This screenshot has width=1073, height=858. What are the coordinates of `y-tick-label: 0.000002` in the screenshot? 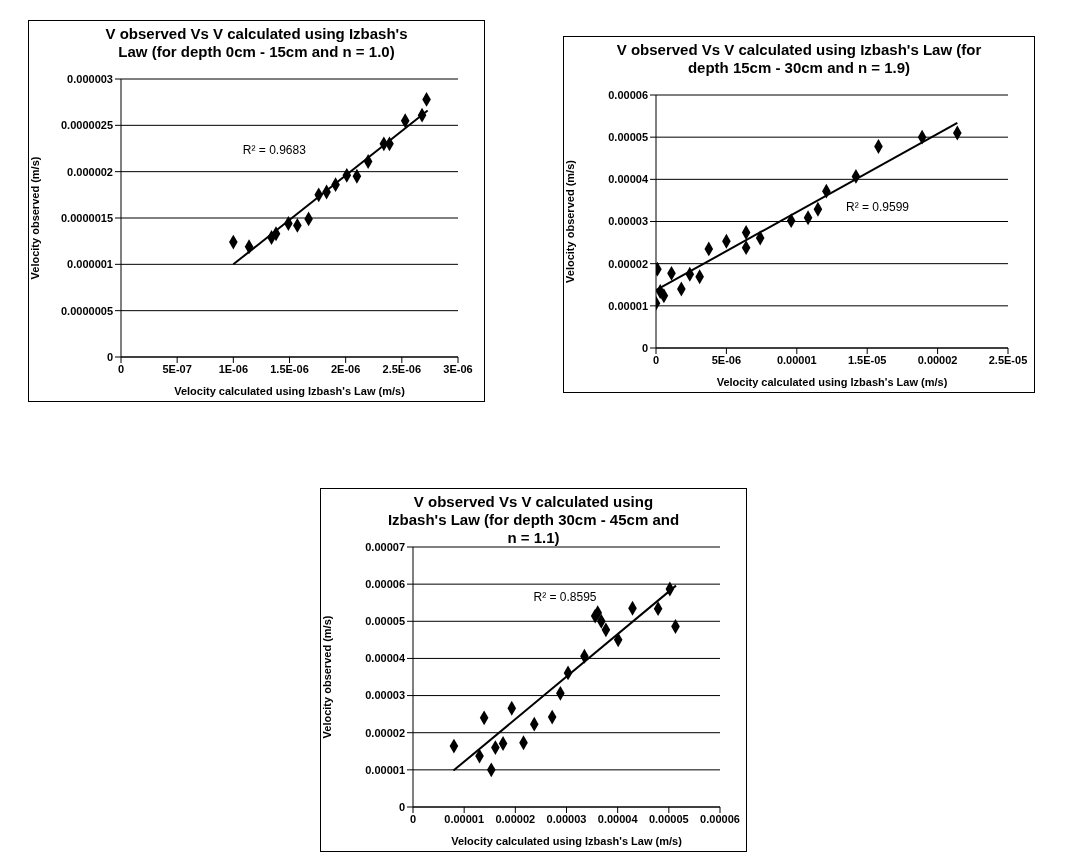 It's located at (90, 171).